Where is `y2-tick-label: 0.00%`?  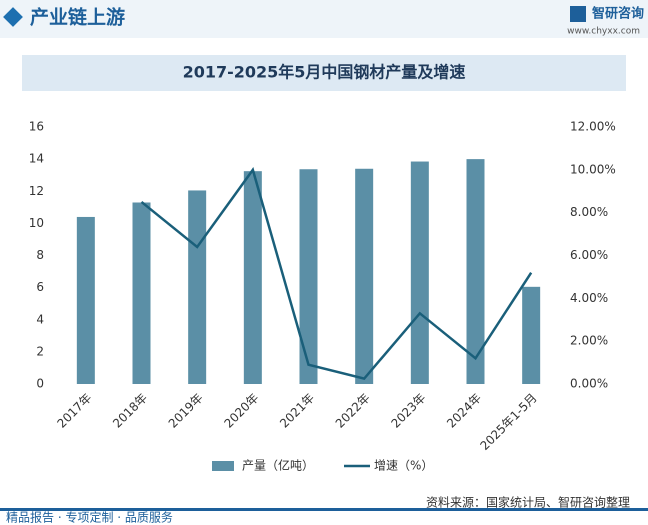
y2-tick-label: 0.00% is located at coordinates (589, 384).